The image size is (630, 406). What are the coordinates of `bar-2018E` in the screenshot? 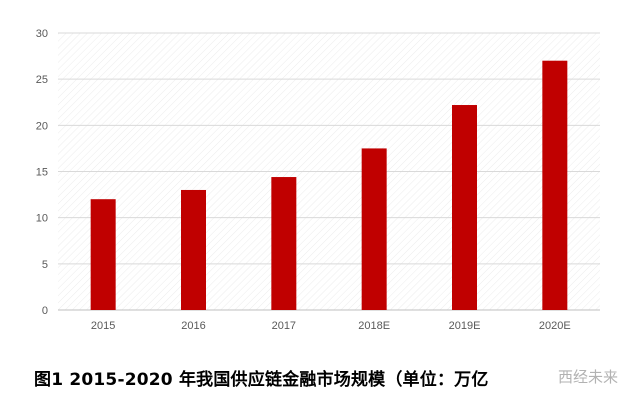 It's located at (374, 229).